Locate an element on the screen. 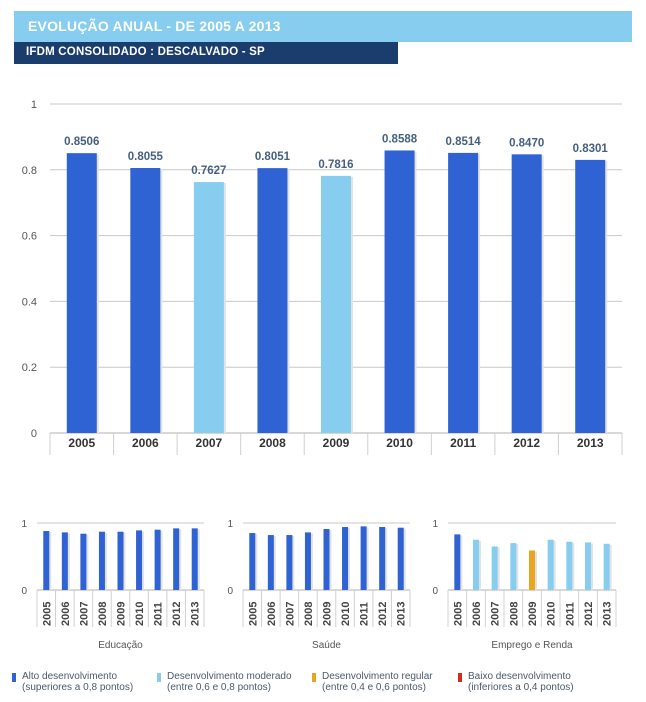 This screenshot has width=646, height=702. educacao-bar-2006 is located at coordinates (64, 561).